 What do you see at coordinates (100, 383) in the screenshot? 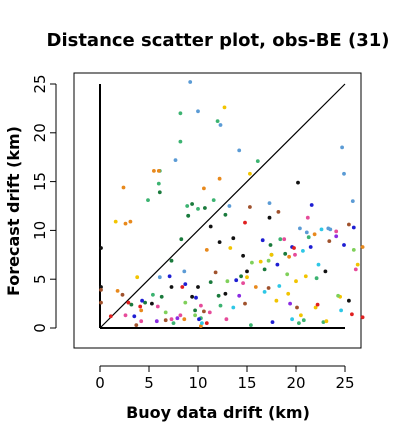
I see `x-tick-label: 0` at bounding box center [100, 383].